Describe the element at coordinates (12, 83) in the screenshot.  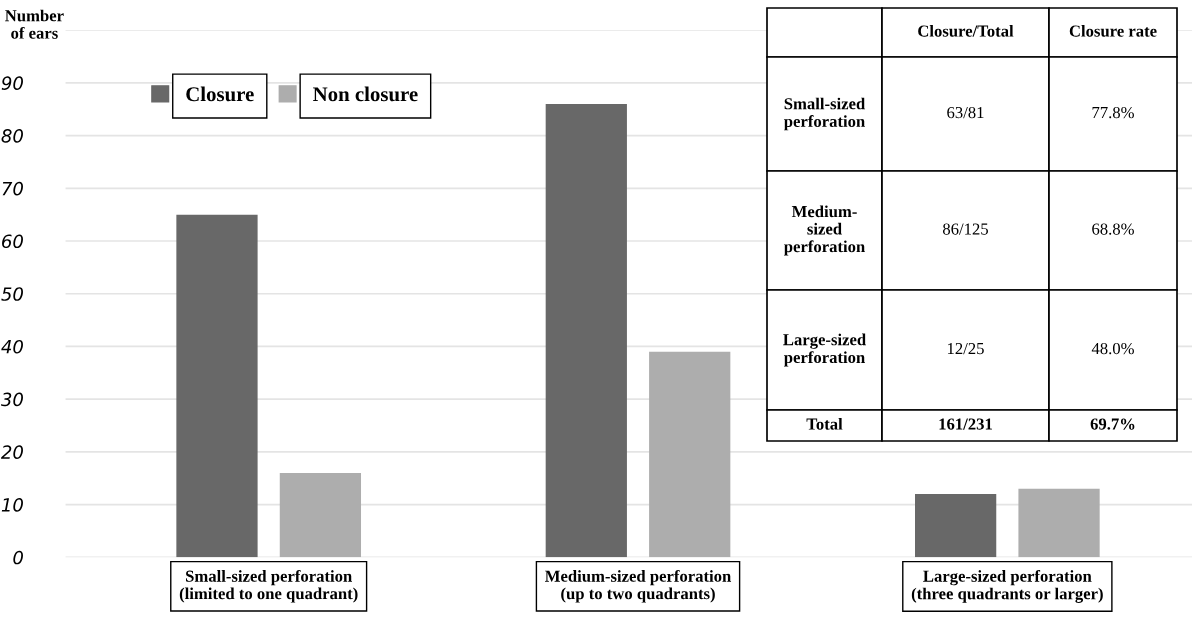
I see `y-tick-label: 90` at that location.